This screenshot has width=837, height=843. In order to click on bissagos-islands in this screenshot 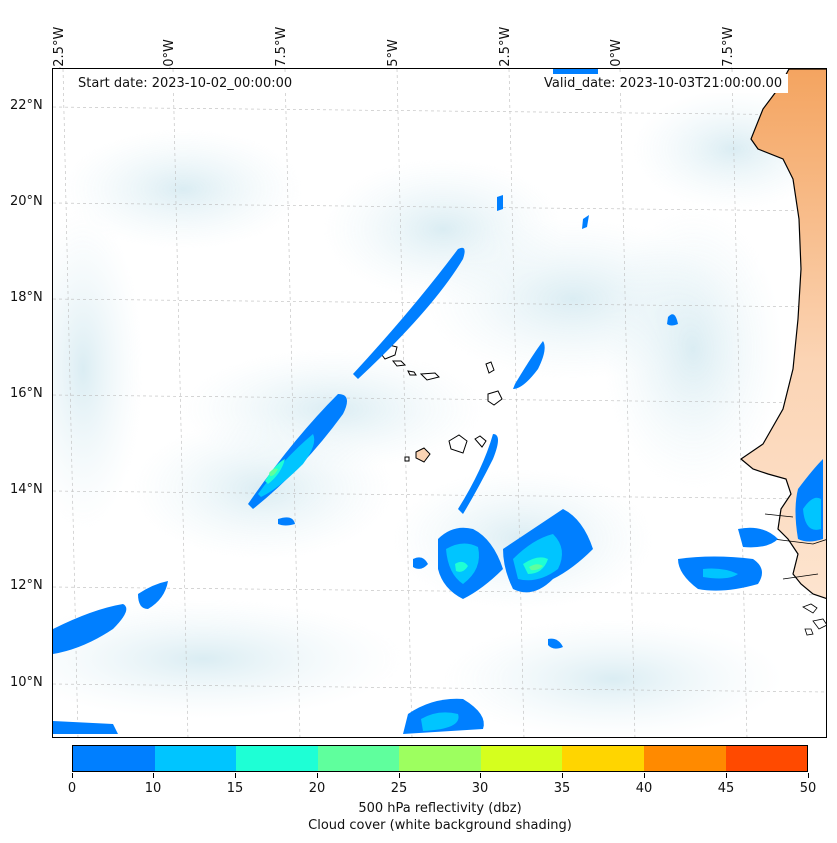, I will do `click(814, 619)`.